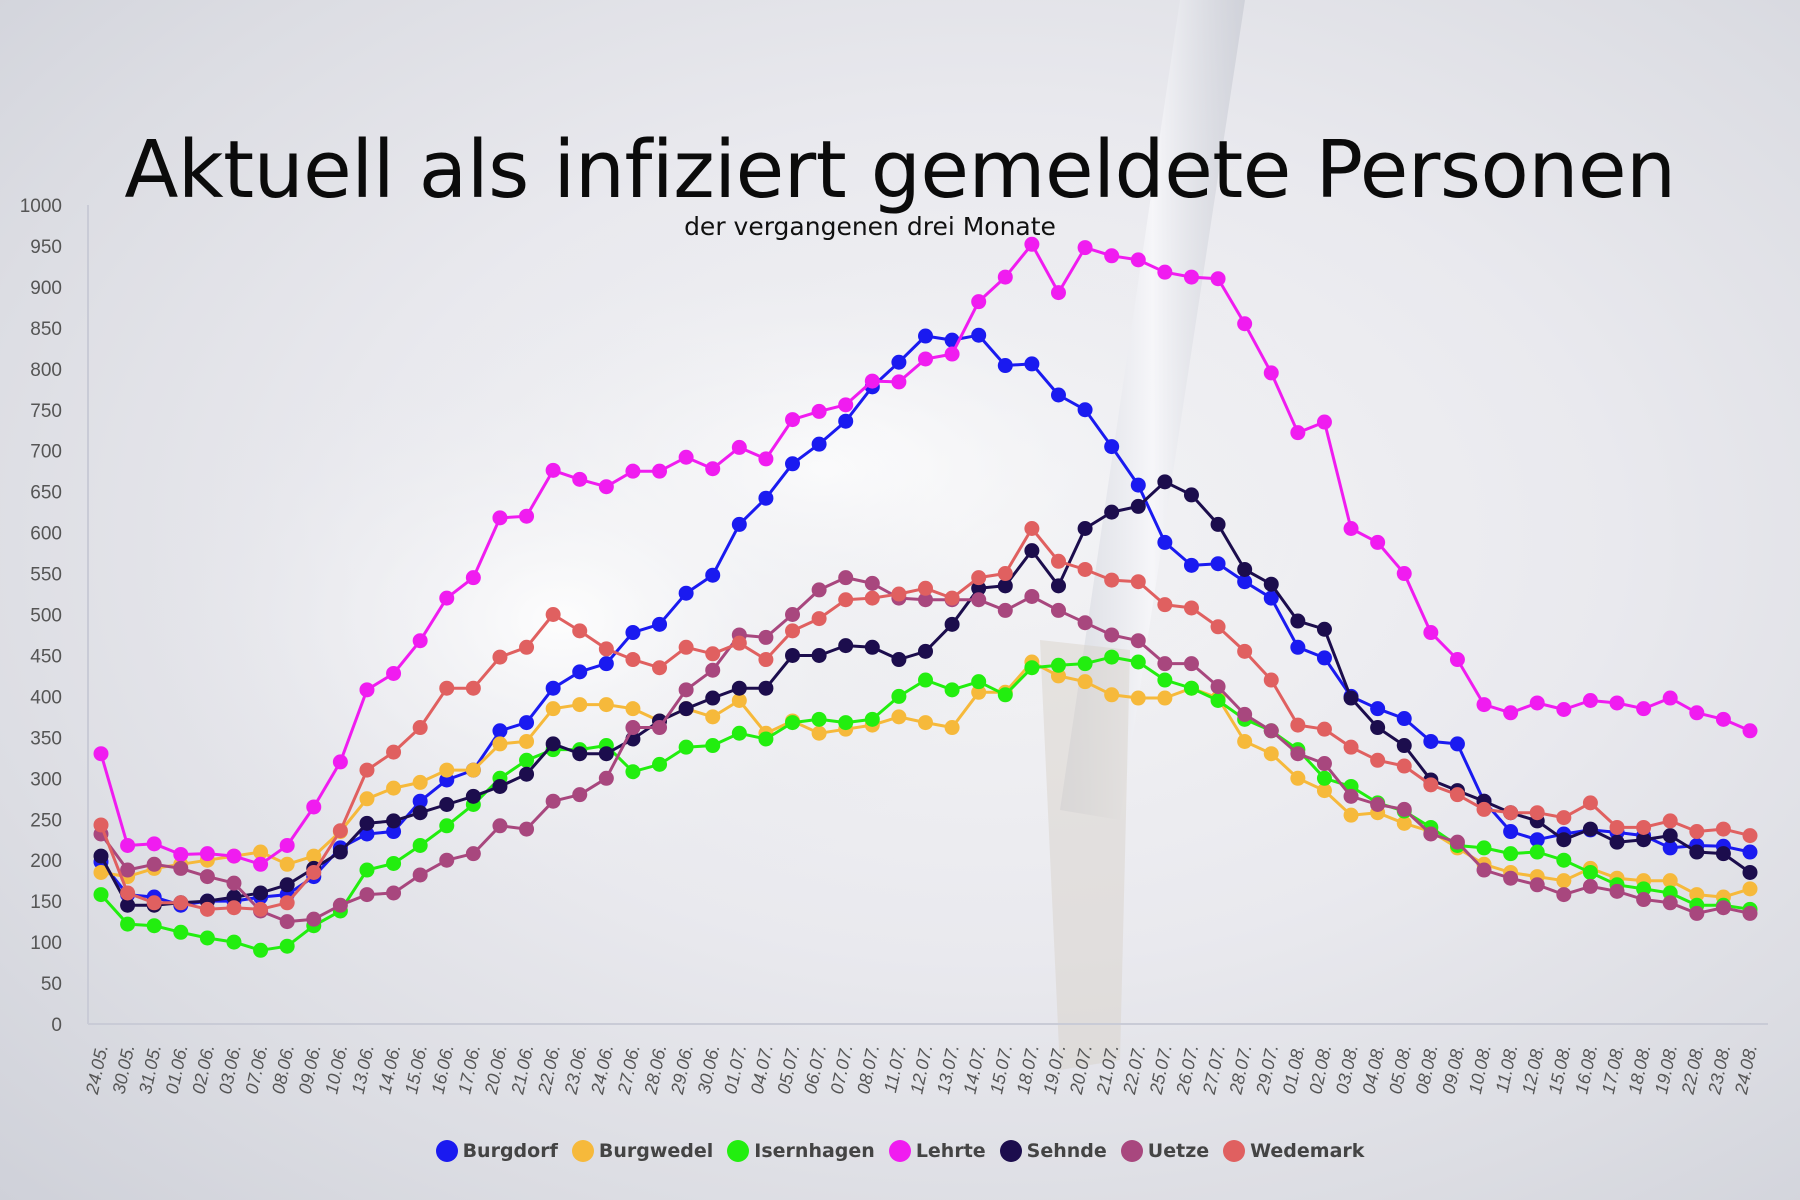  What do you see at coordinates (1267, 1070) in the screenshot?
I see `x-tick-label: 29.07.` at bounding box center [1267, 1070].